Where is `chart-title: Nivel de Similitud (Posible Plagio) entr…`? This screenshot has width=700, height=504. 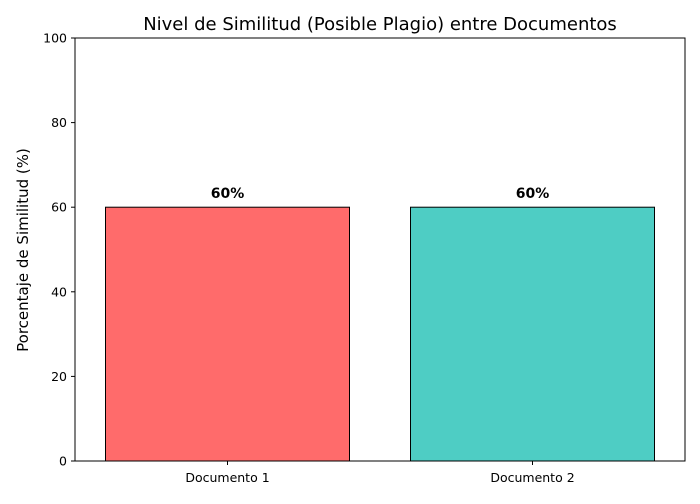 chart-title: Nivel de Similitud (Posible Plagio) entr… is located at coordinates (380, 24).